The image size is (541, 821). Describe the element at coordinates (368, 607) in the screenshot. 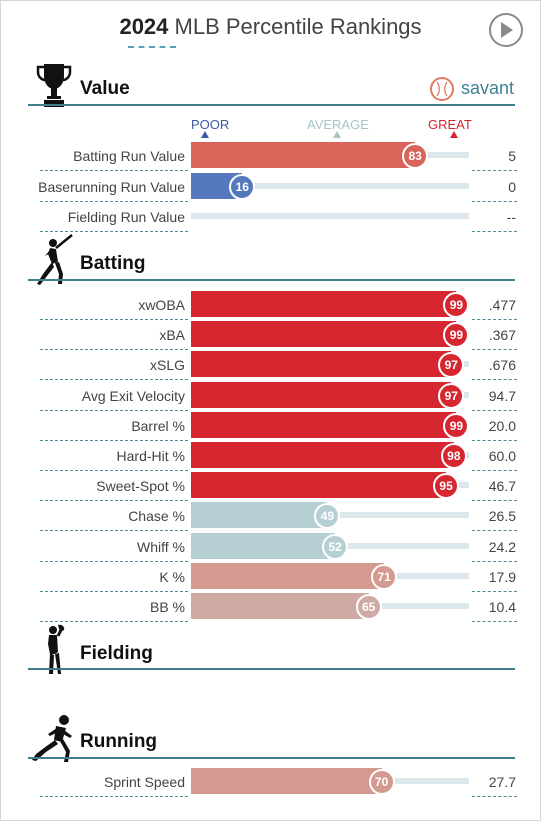

I see `percentile-badge: 65` at that location.